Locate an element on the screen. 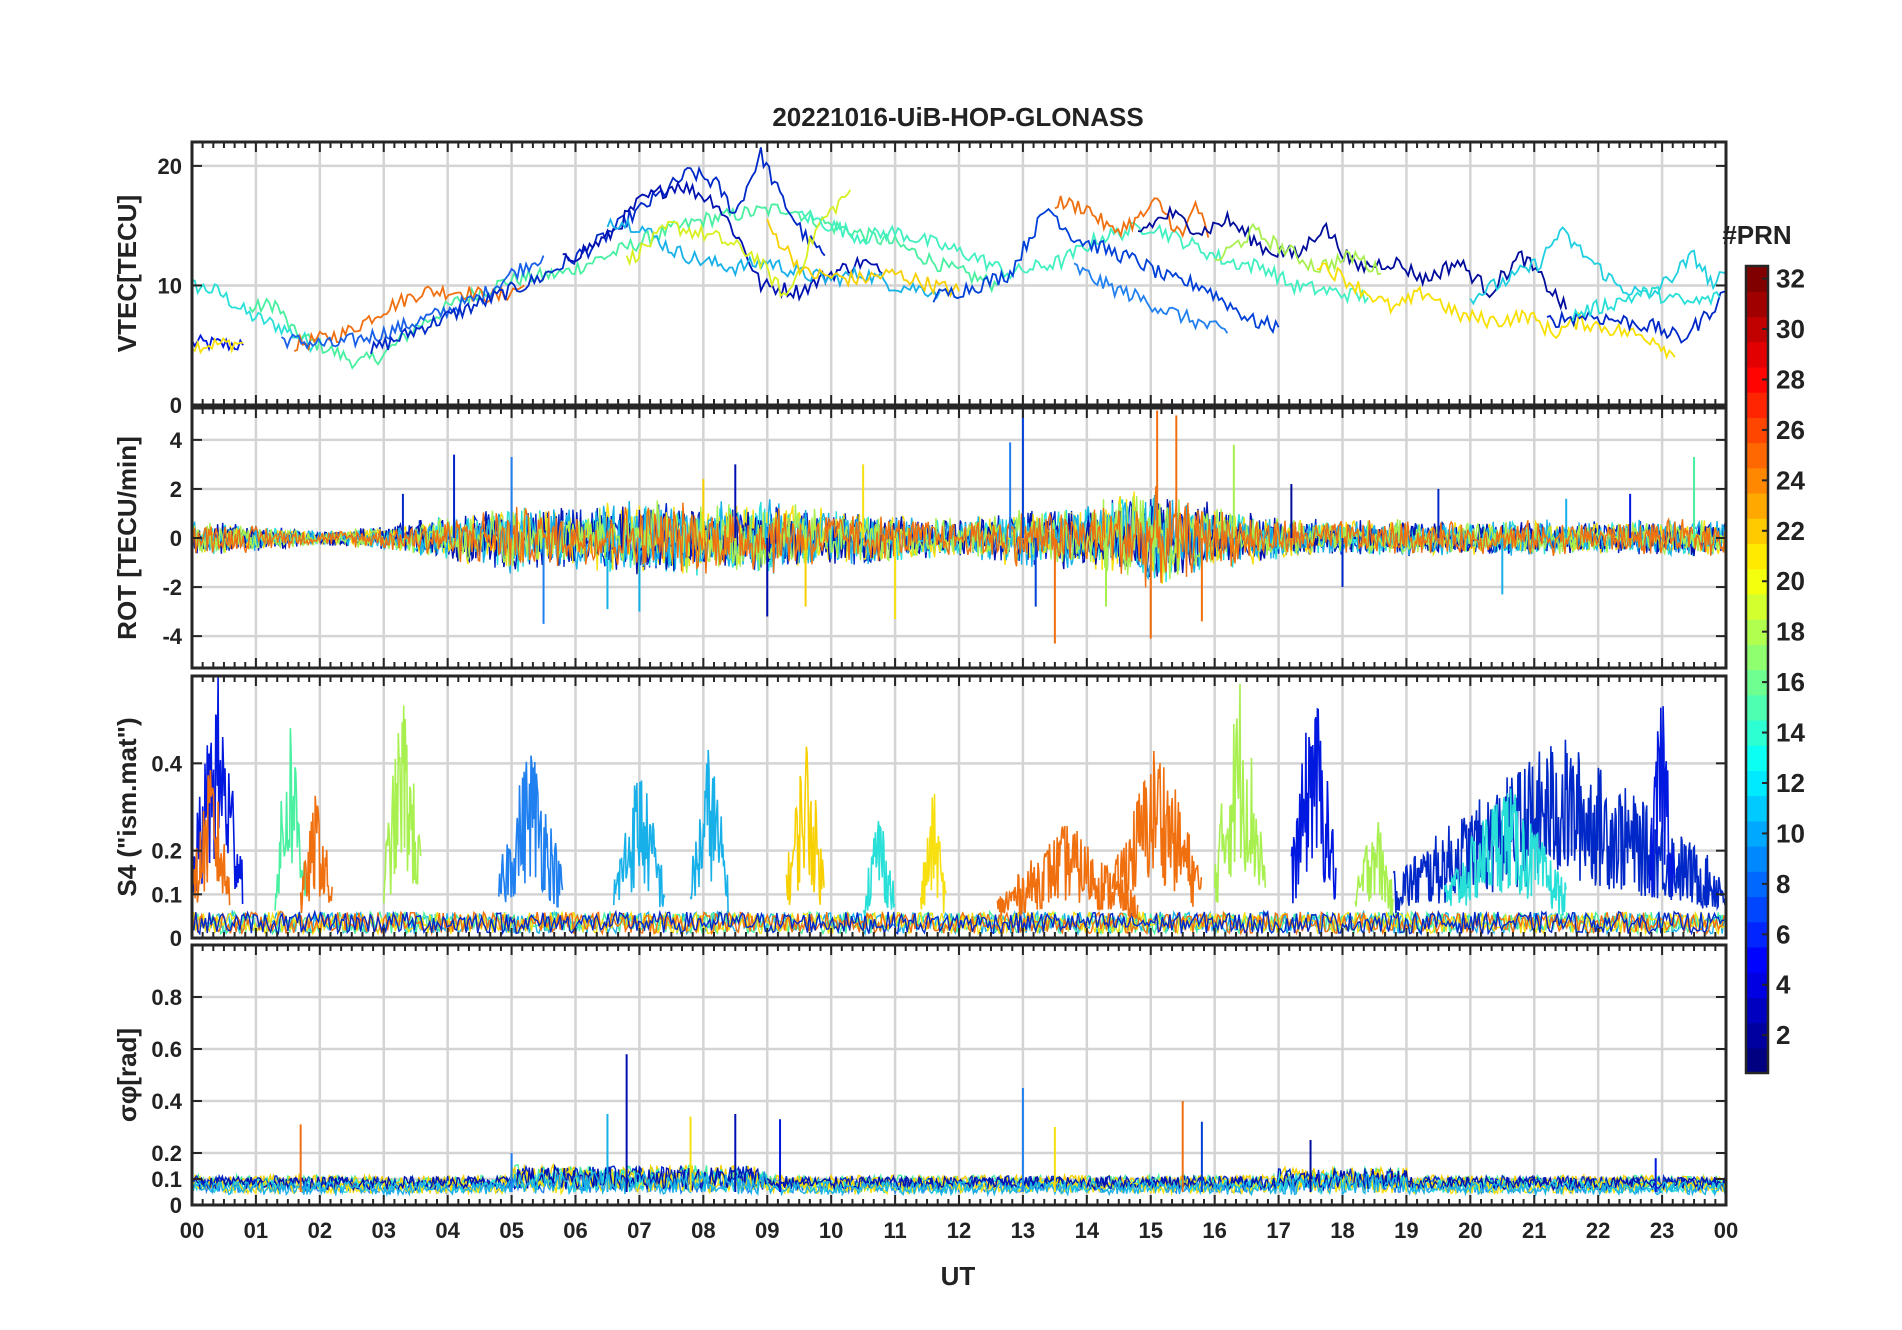 Image resolution: width=1902 pixels, height=1330 pixels. x-tick-label: 12 is located at coordinates (959, 1230).